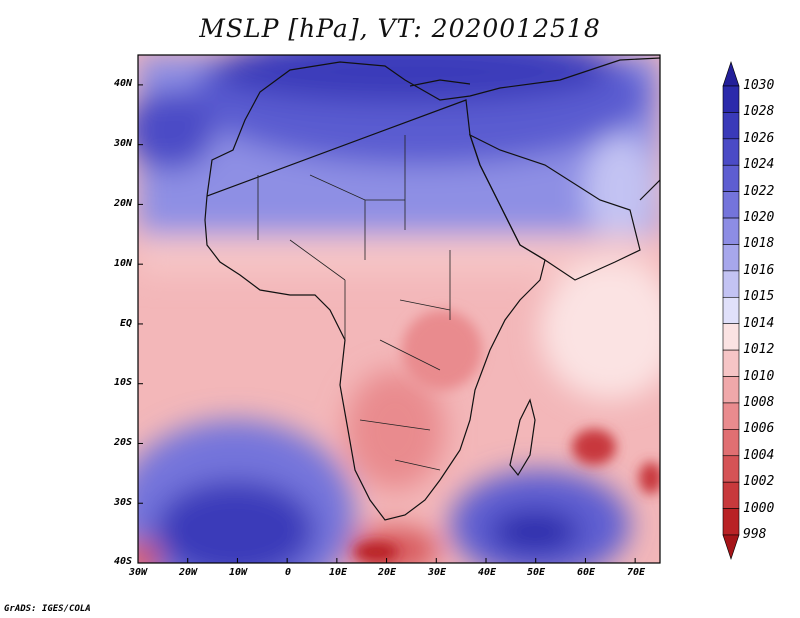 The height and width of the screenshot is (618, 800). Describe the element at coordinates (759, 297) in the screenshot. I see `colorbar-level-label: 1015` at that location.